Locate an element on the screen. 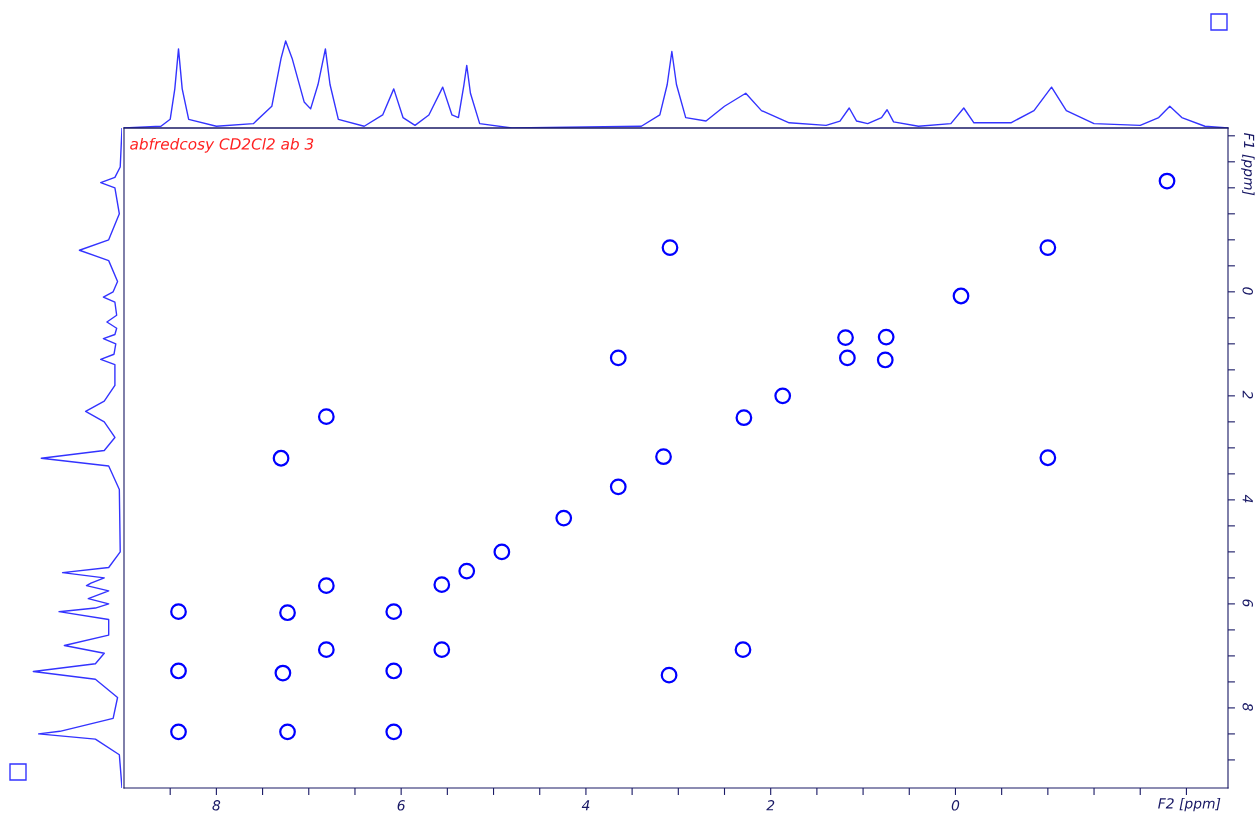 Image resolution: width=1260 pixels, height=814 pixels. x-tick-label: 6 is located at coordinates (401, 805).